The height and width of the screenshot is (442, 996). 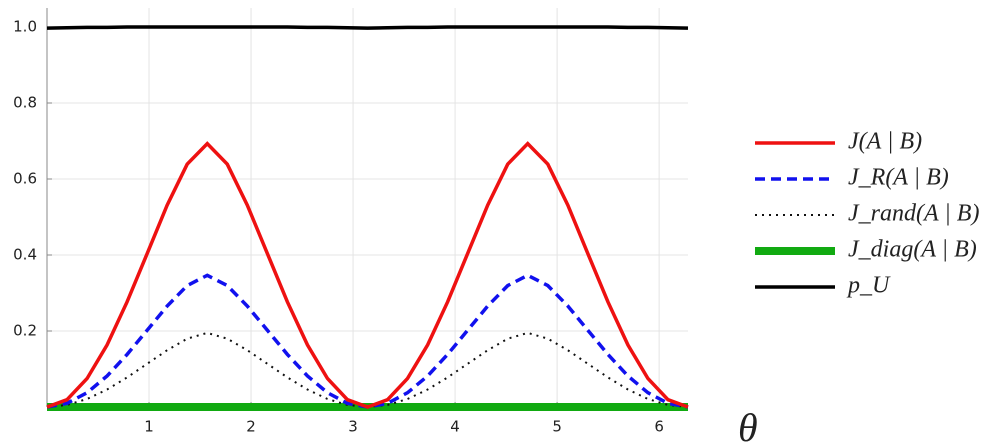 What do you see at coordinates (748, 423) in the screenshot?
I see `x-axis-label: θ` at bounding box center [748, 423].